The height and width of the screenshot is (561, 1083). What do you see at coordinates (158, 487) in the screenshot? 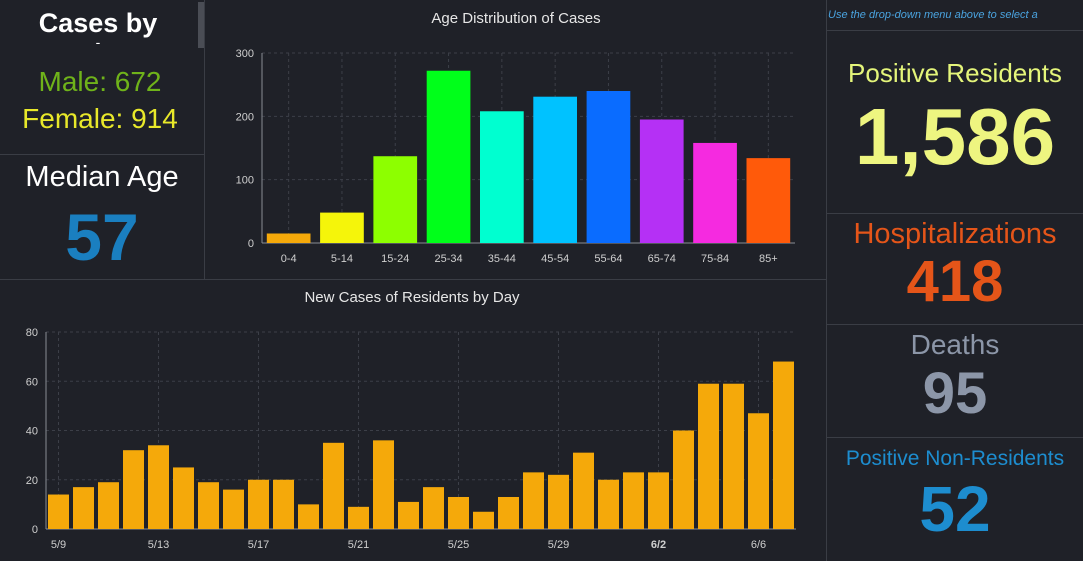
I see `bar-5/13` at bounding box center [158, 487].